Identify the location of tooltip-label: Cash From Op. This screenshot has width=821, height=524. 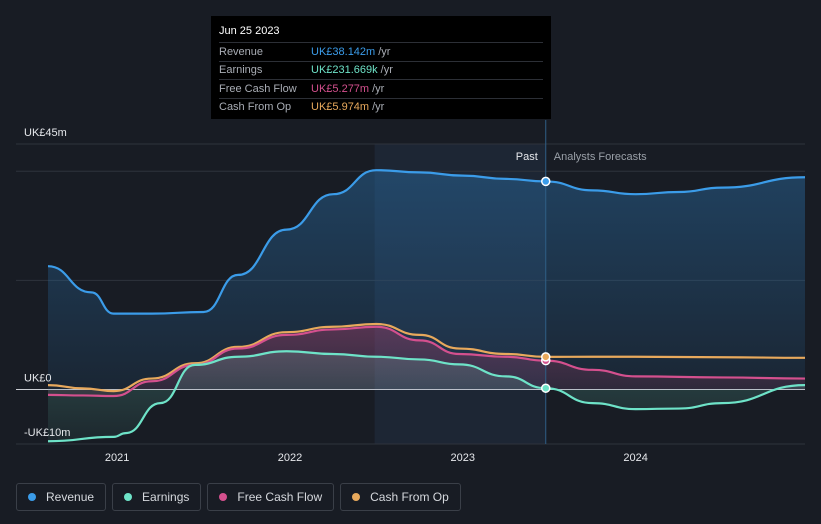
(255, 107).